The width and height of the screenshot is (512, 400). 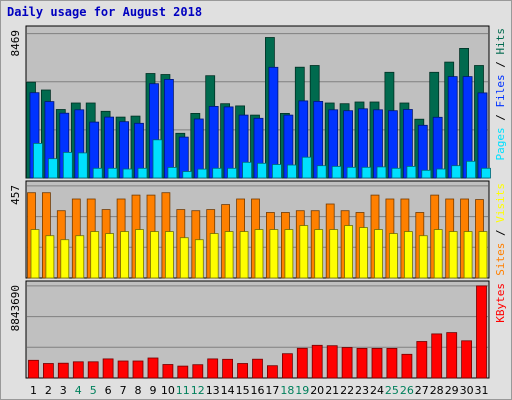 I want to click on x-tick-label: 8, so click(x=138, y=390).